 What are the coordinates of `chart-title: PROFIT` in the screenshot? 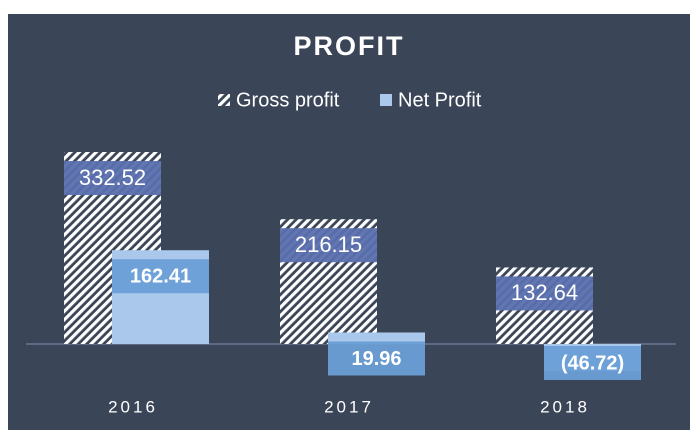 It's located at (349, 46).